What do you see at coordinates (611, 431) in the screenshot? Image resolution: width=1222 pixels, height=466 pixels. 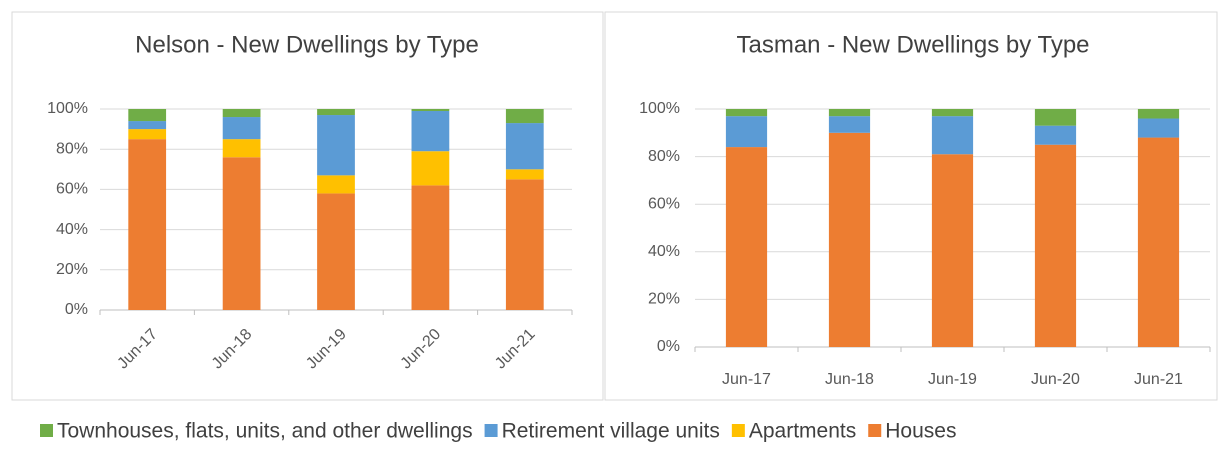 I see `legend-label: Retirement village units` at bounding box center [611, 431].